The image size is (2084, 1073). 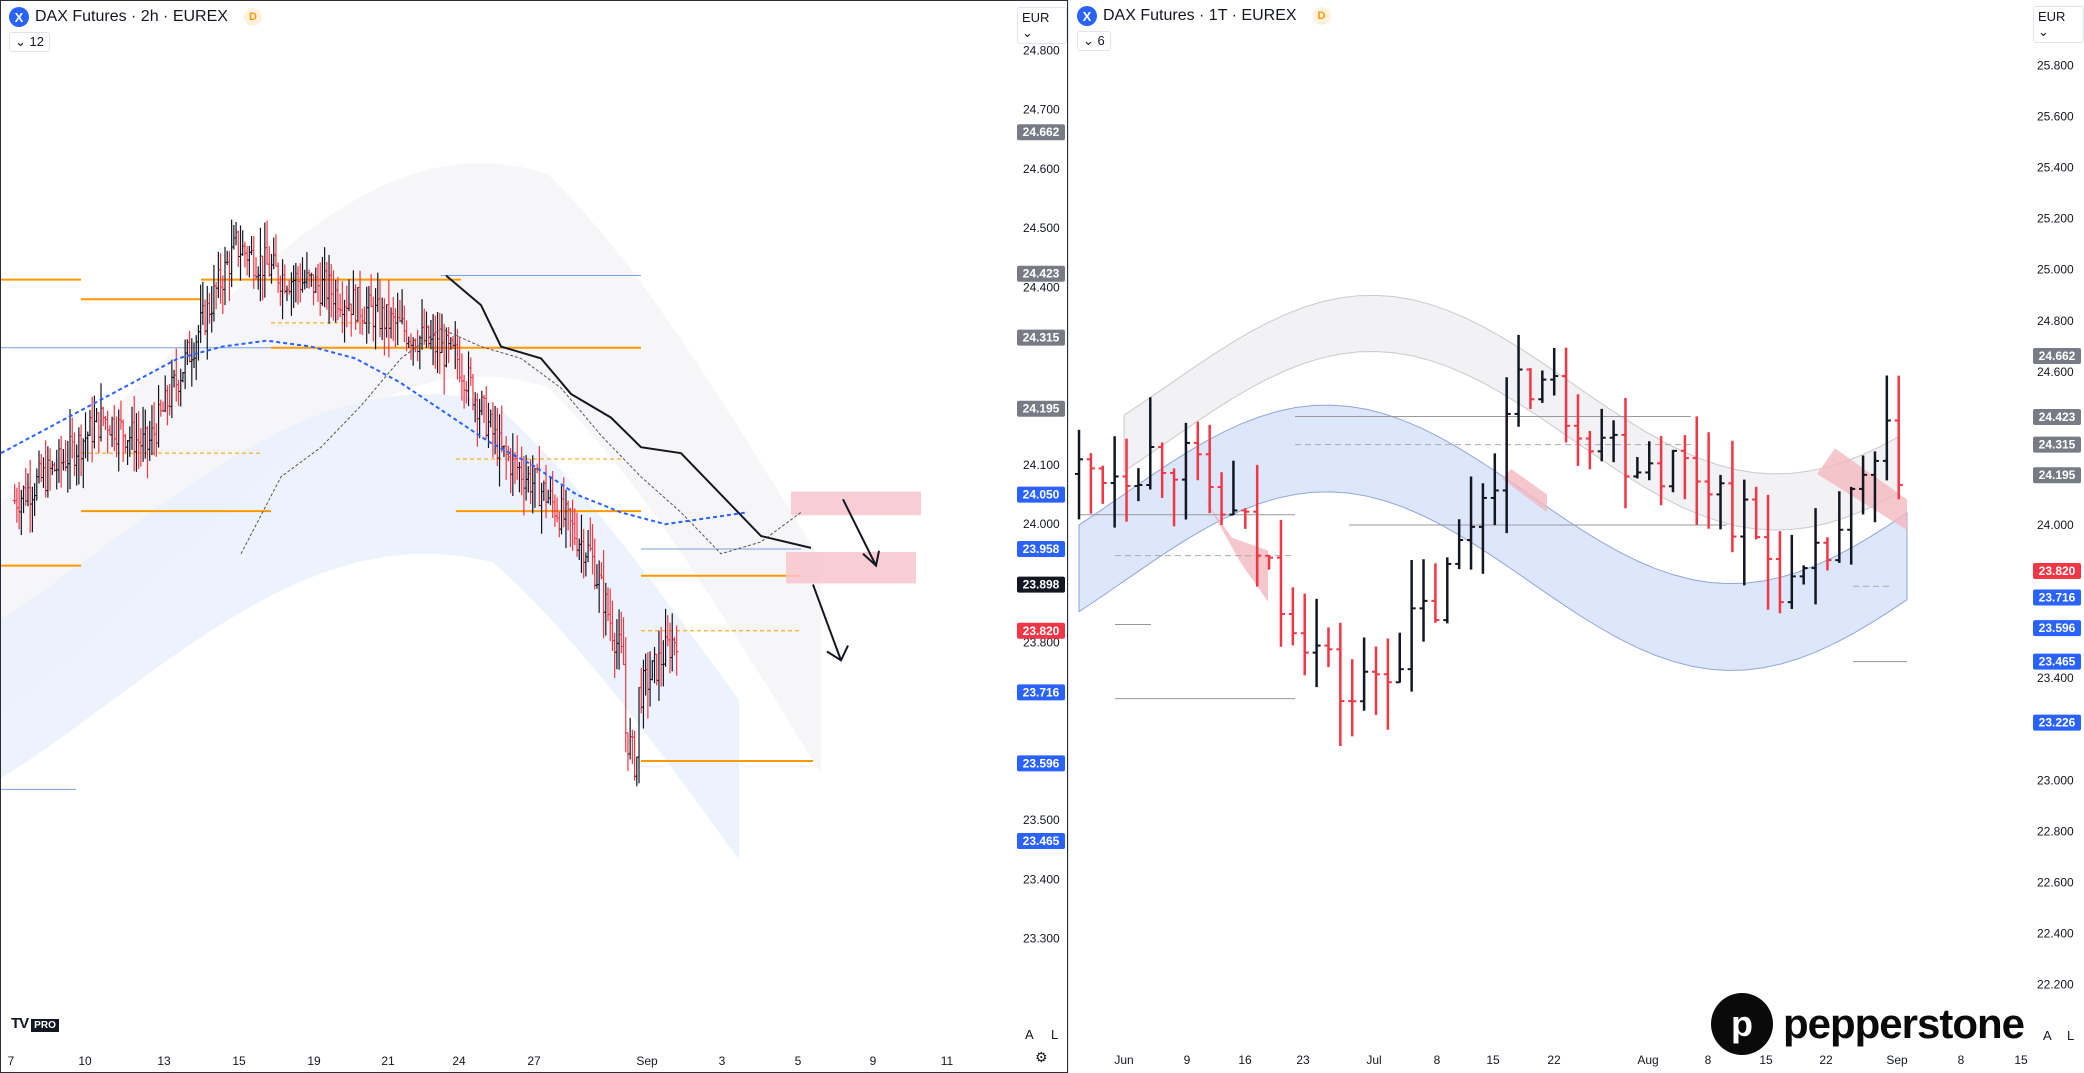 I want to click on pepperstone-logo: p pepperstone, so click(x=1867, y=1024).